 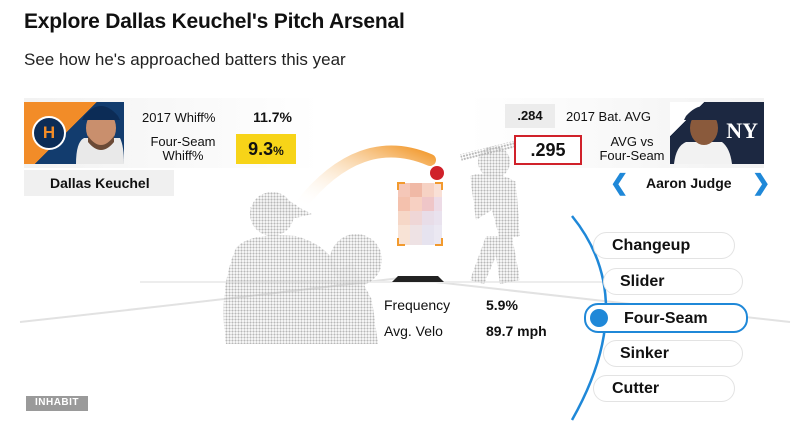 I want to click on pitch-option-label: Four-Seam, so click(x=666, y=318).